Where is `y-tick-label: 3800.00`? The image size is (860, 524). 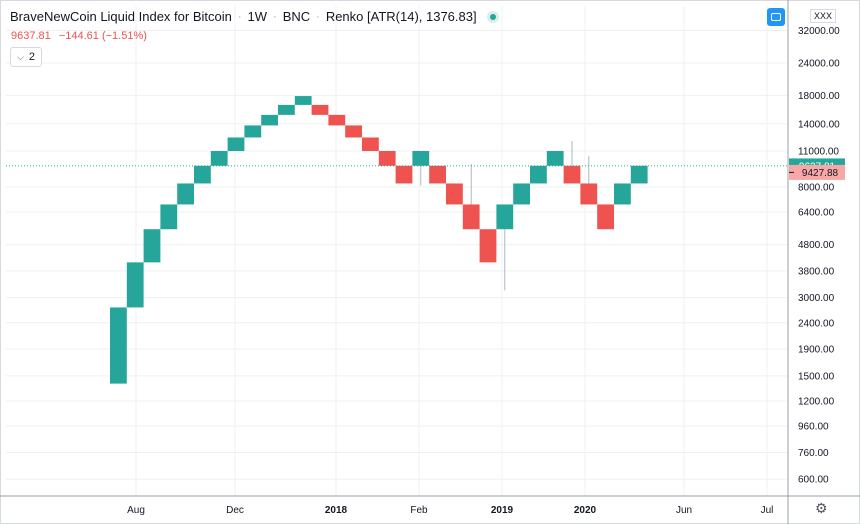 y-tick-label: 3800.00 is located at coordinates (816, 271).